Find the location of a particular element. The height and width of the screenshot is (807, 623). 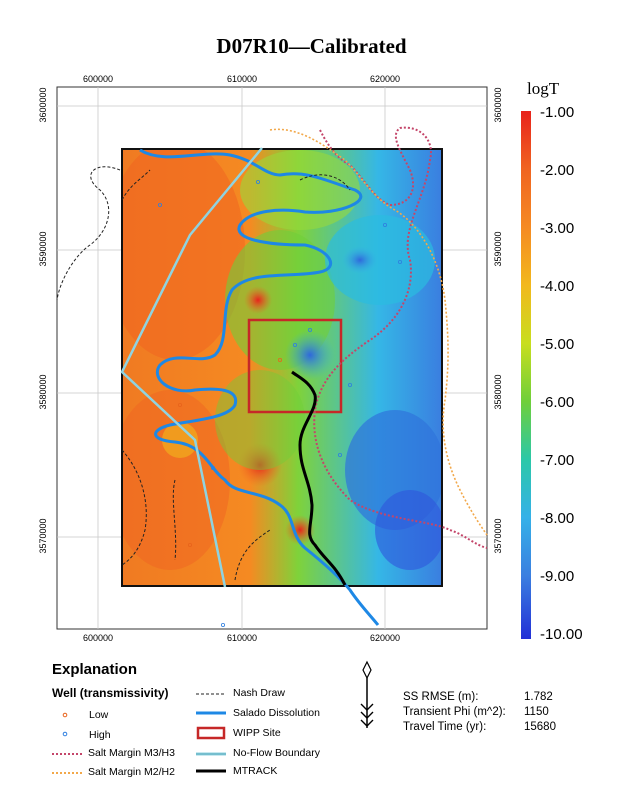

y-tick-left-4: 3570000 is located at coordinates (43, 536).